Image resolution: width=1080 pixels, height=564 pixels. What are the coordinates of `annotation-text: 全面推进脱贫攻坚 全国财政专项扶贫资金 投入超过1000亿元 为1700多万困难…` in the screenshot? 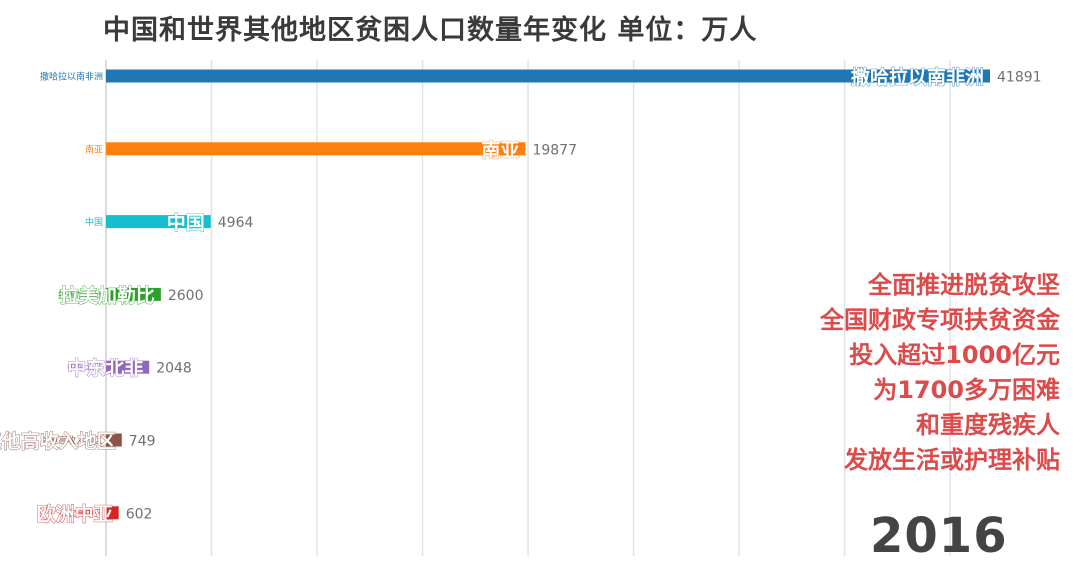 It's located at (915, 373).